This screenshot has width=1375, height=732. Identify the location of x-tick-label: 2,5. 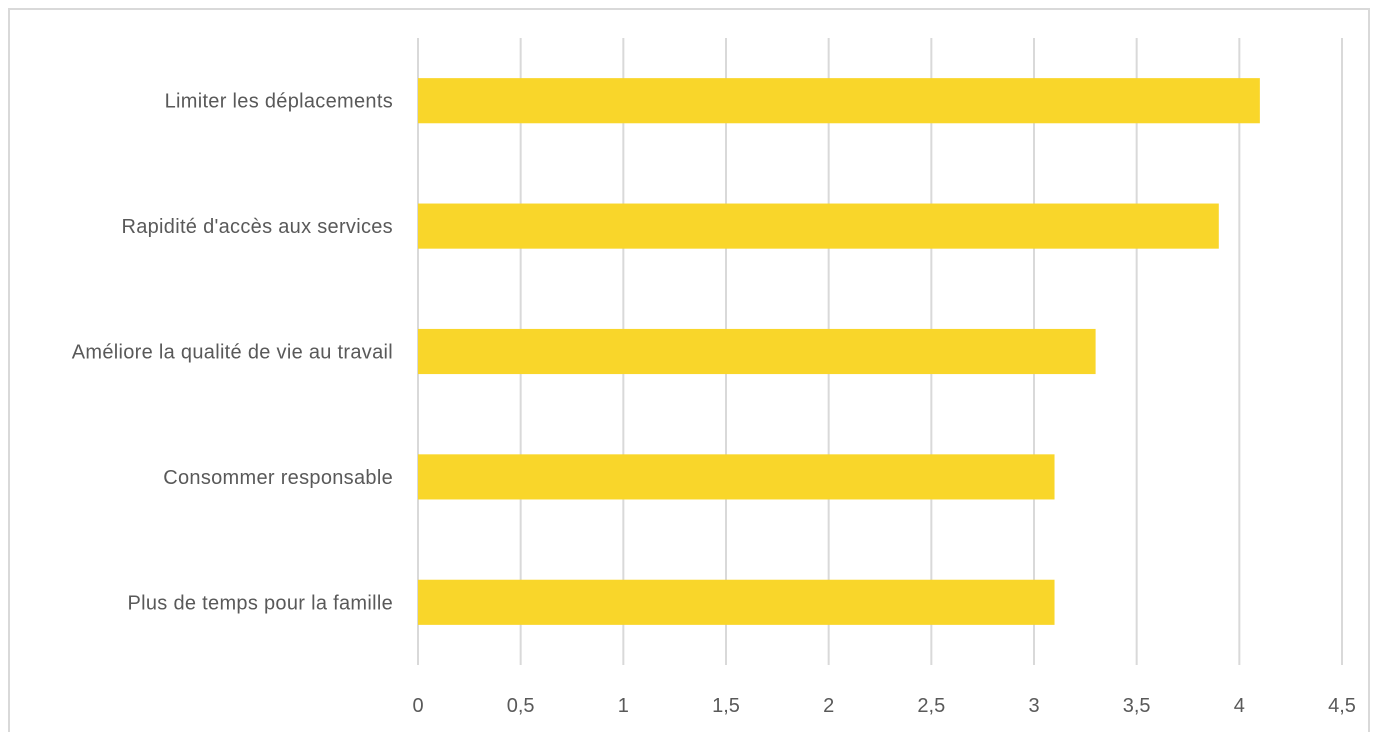
(931, 706).